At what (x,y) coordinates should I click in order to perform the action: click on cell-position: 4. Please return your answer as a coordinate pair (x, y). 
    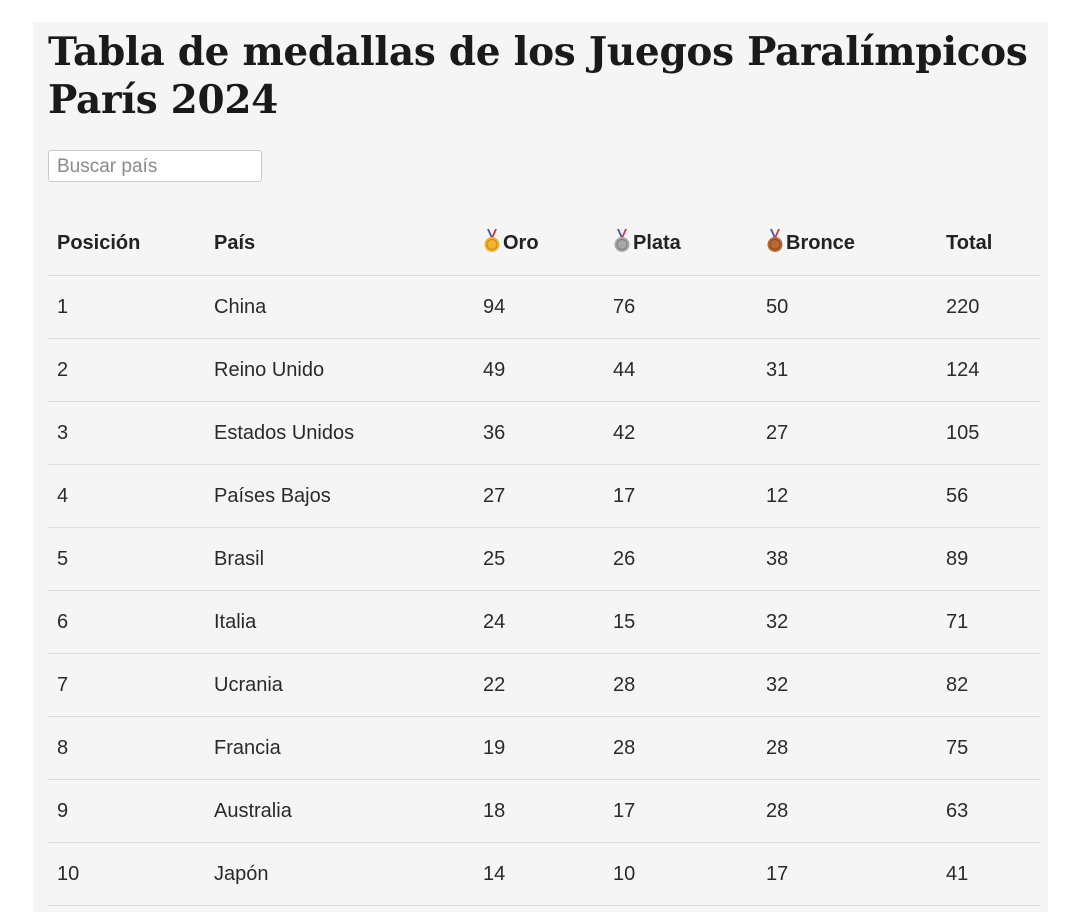
    Looking at the image, I should click on (126, 496).